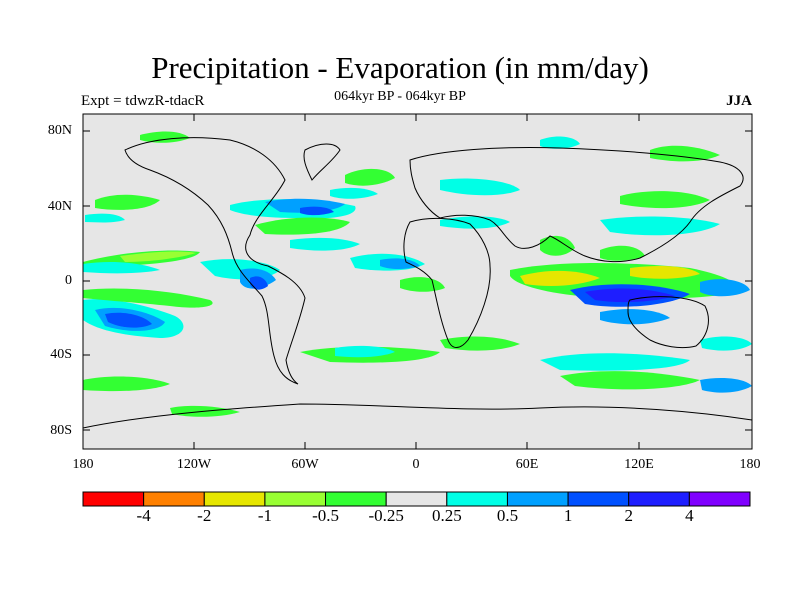  What do you see at coordinates (416, 464) in the screenshot?
I see `lon-tick-label: 0` at bounding box center [416, 464].